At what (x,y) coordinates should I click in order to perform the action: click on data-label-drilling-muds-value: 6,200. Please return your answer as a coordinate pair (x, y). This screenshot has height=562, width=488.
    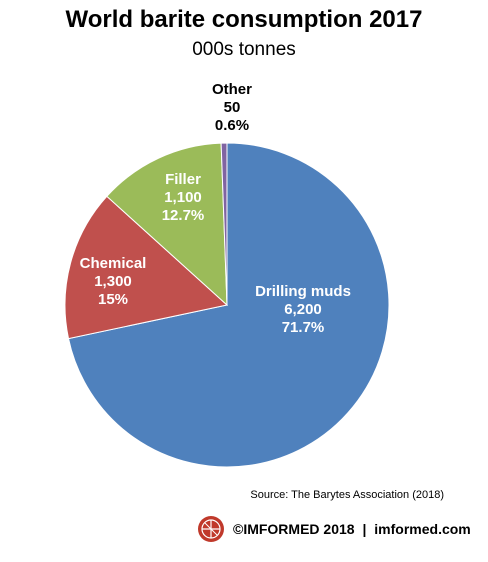
    Looking at the image, I should click on (303, 309).